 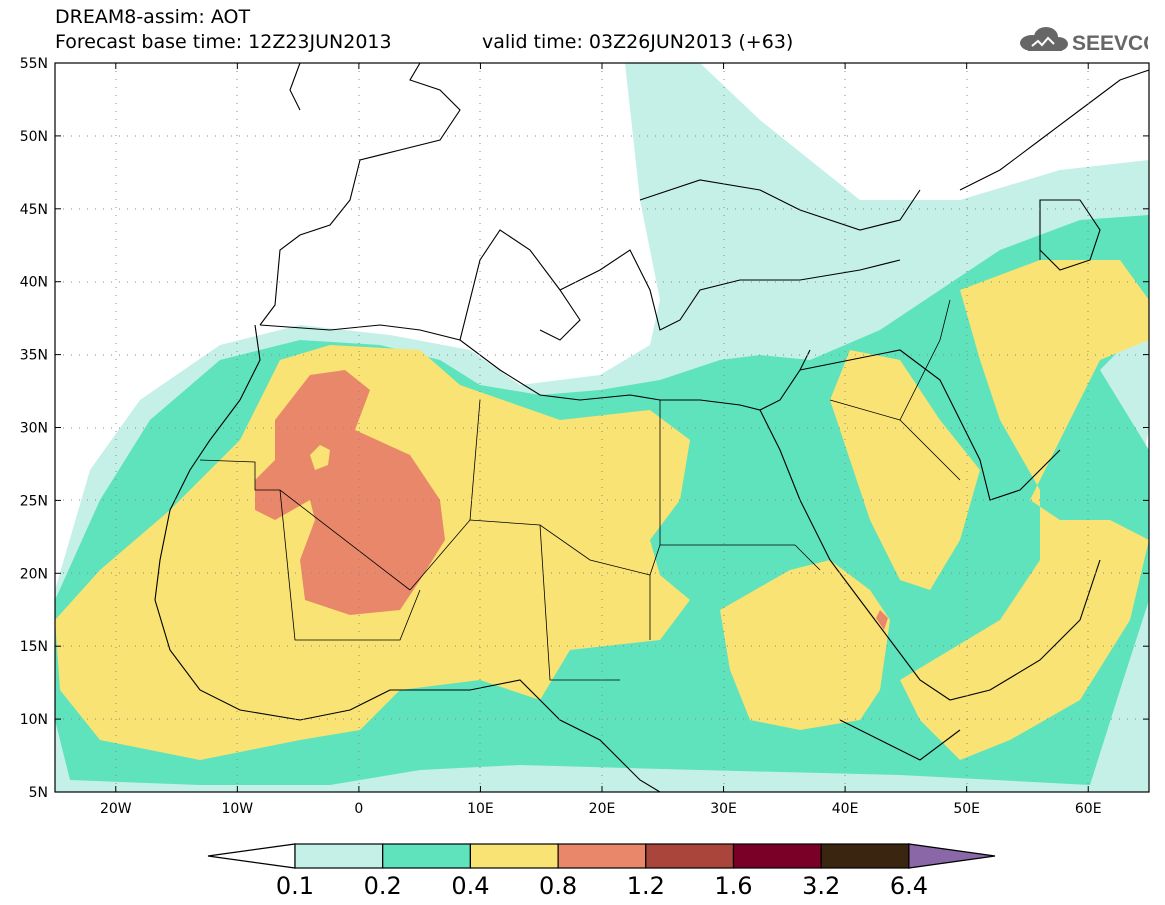 I want to click on lon-labels: 20W 10W 0 10E 20E 30E 40E 50E 60E, so click(x=601, y=809).